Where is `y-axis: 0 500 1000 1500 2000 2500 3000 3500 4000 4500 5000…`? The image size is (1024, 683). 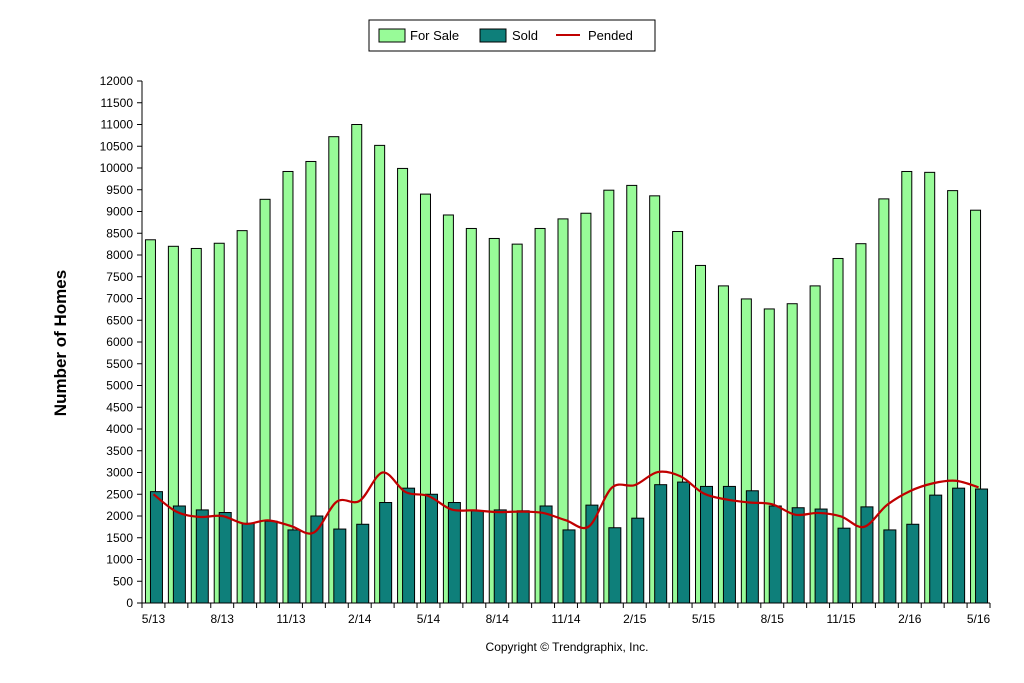
y-axis: 0 500 1000 1500 2000 2500 3000 3500 4000 4500 5000… is located at coordinates (121, 342).